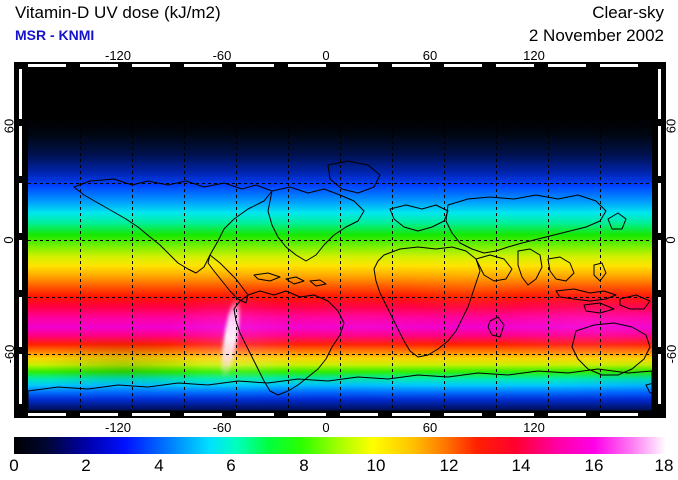 The image size is (678, 480). What do you see at coordinates (159, 465) in the screenshot?
I see `colorbar-tick-label-2: 4` at bounding box center [159, 465].